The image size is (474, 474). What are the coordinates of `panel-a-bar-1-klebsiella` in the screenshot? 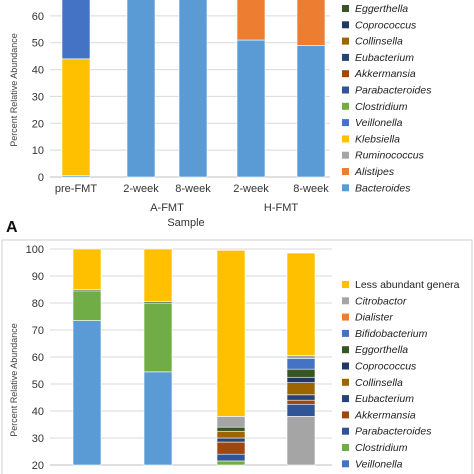 It's located at (76, 117).